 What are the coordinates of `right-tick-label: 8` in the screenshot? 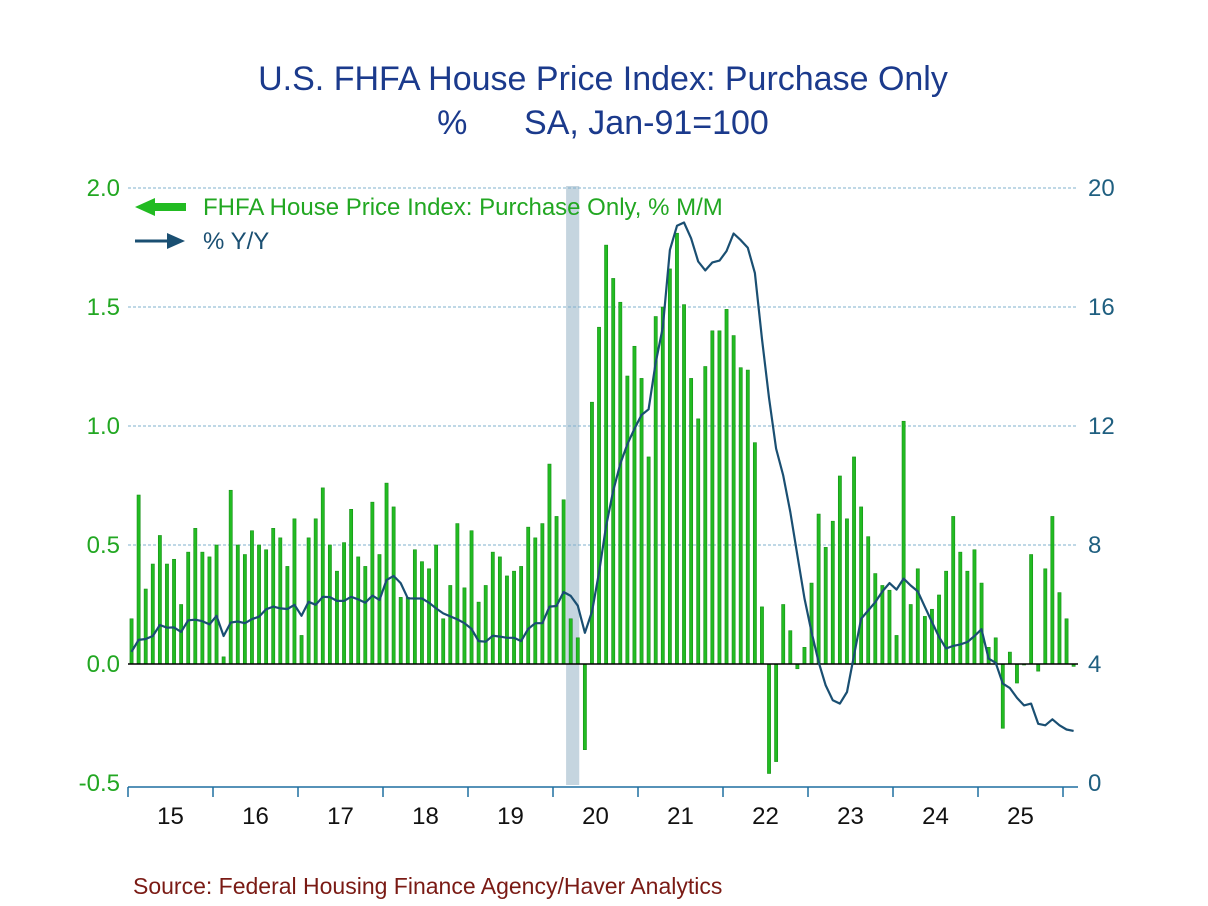 It's located at (1094, 545).